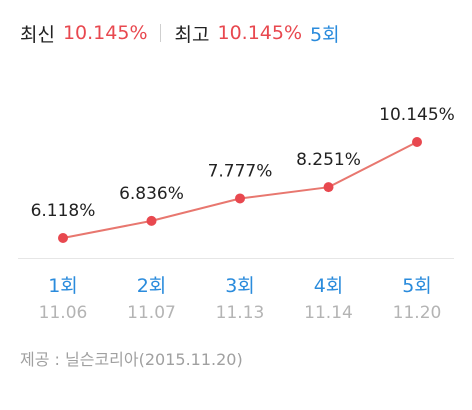 This screenshot has width=472, height=410. I want to click on source-caption: 제공 : 닐슨코리아(2015.11.20), so click(131, 359).